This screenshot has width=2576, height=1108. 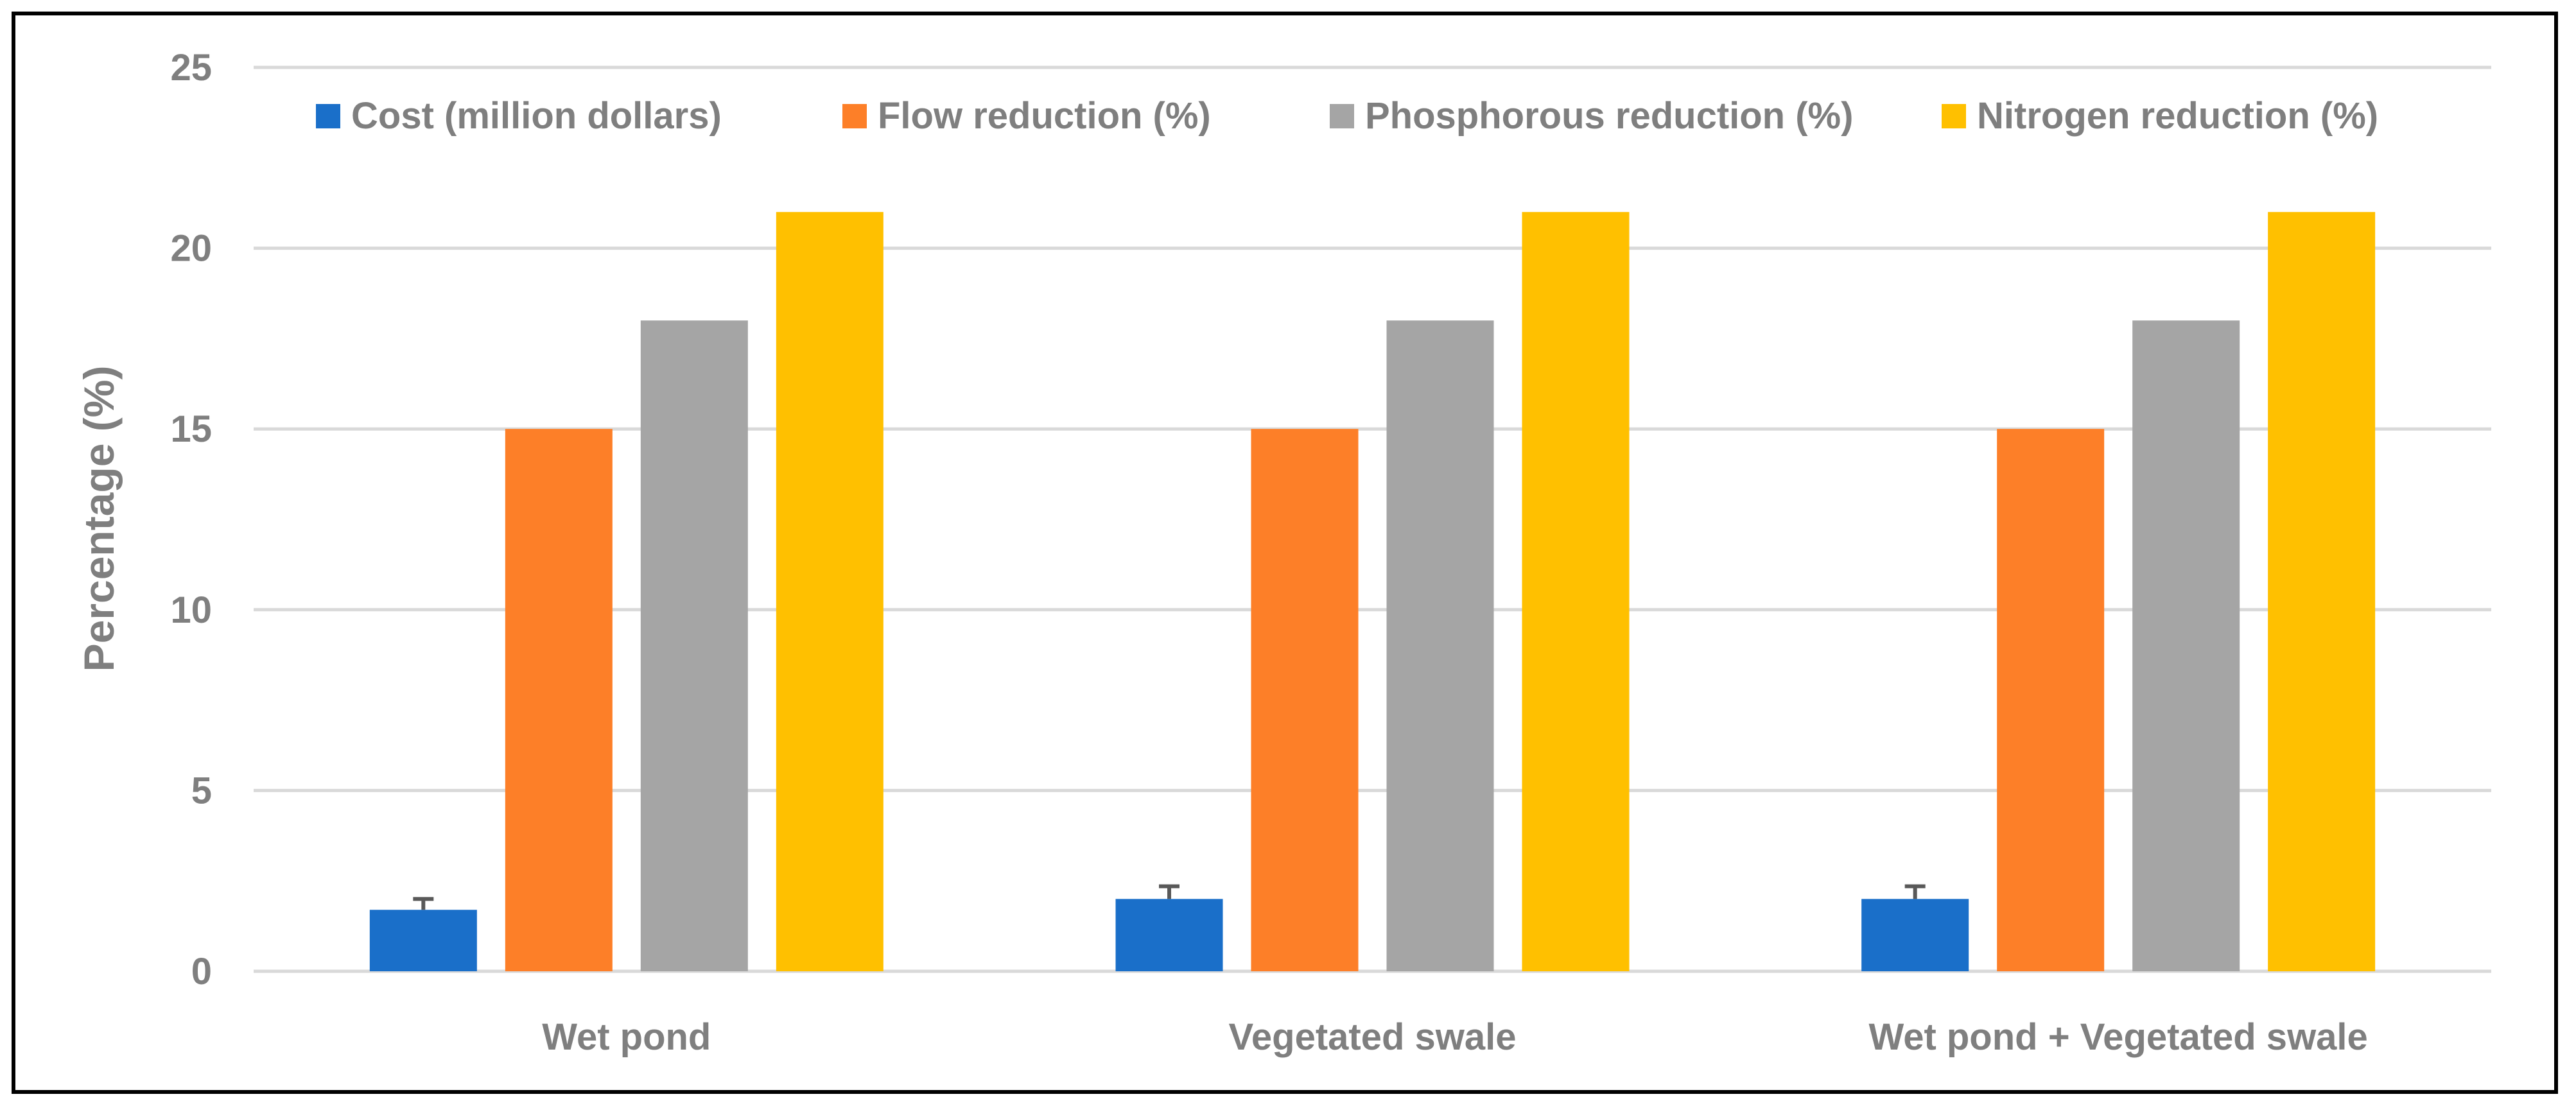 I want to click on legend-label: Flow reduction (%), so click(x=1044, y=116).